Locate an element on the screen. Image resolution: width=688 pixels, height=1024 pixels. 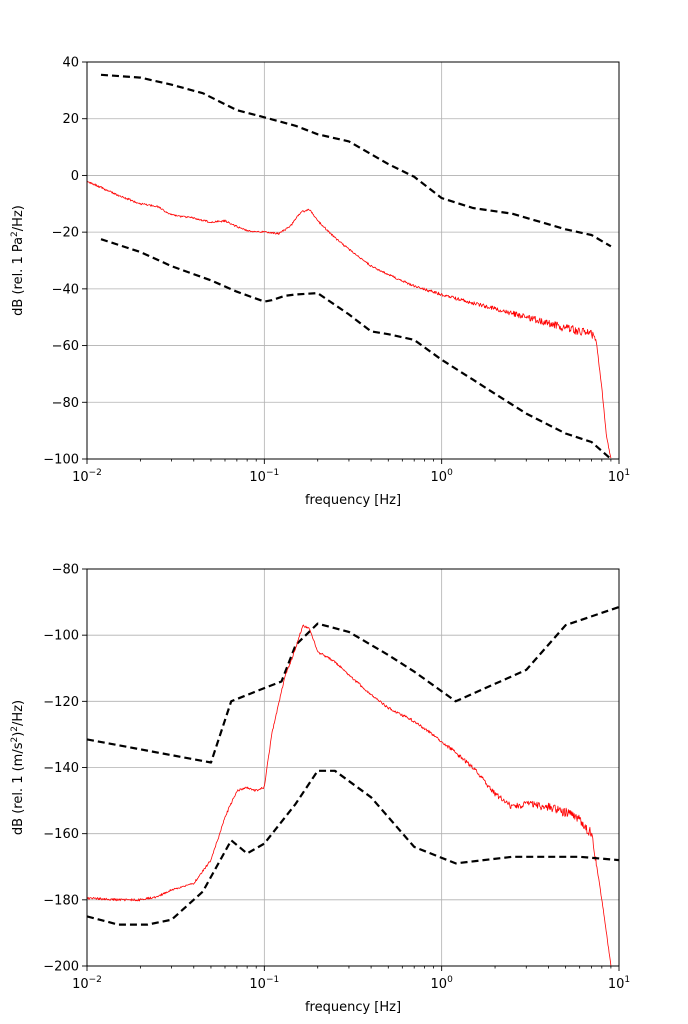
y-label-text: dB (rel. 1 Pa is located at coordinates (18, 276).